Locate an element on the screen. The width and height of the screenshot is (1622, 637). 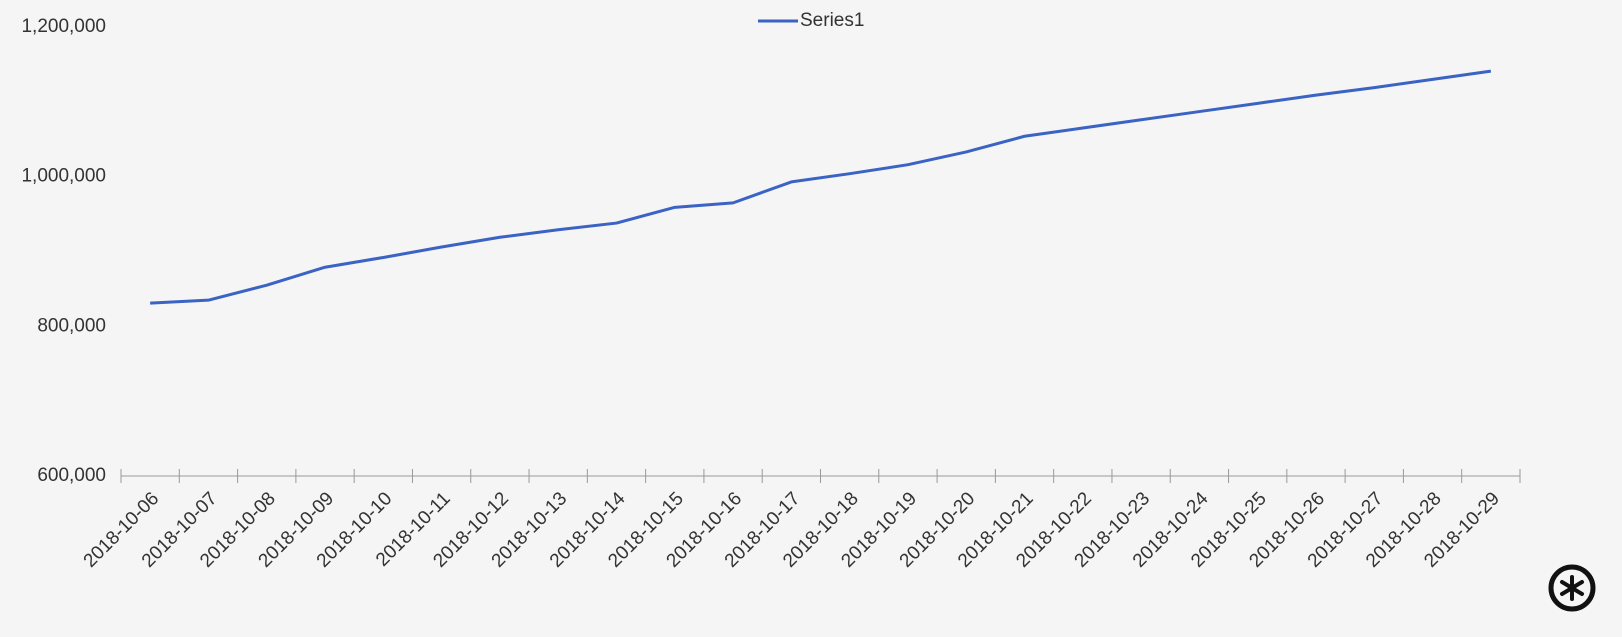
y-tick-label: 1,200,000 is located at coordinates (63, 26).